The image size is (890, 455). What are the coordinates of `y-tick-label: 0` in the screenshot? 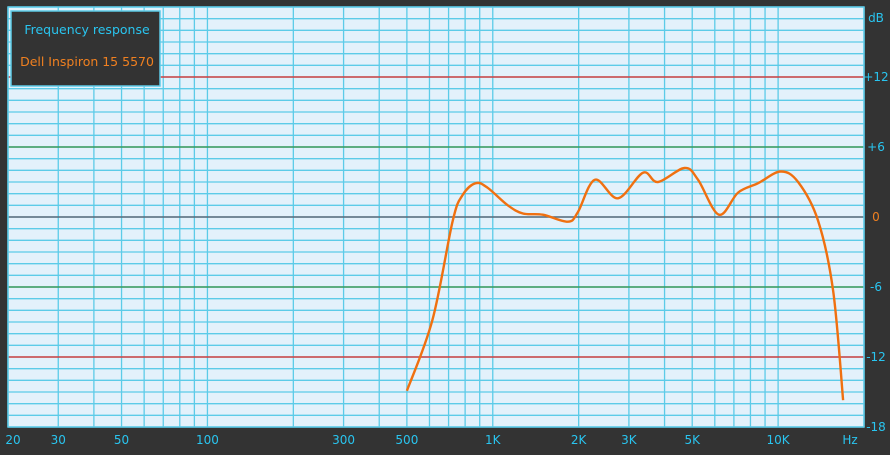 It's located at (876, 217).